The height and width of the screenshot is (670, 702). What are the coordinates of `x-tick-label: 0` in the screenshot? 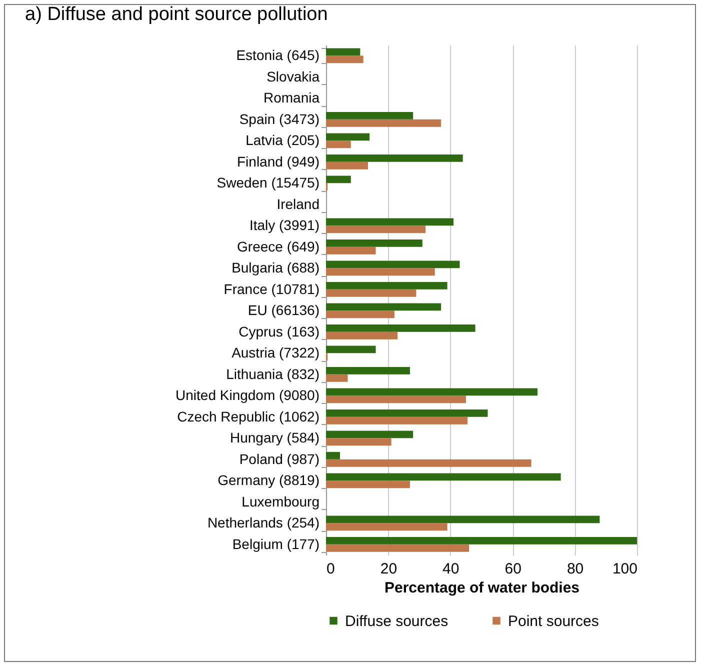 It's located at (330, 569).